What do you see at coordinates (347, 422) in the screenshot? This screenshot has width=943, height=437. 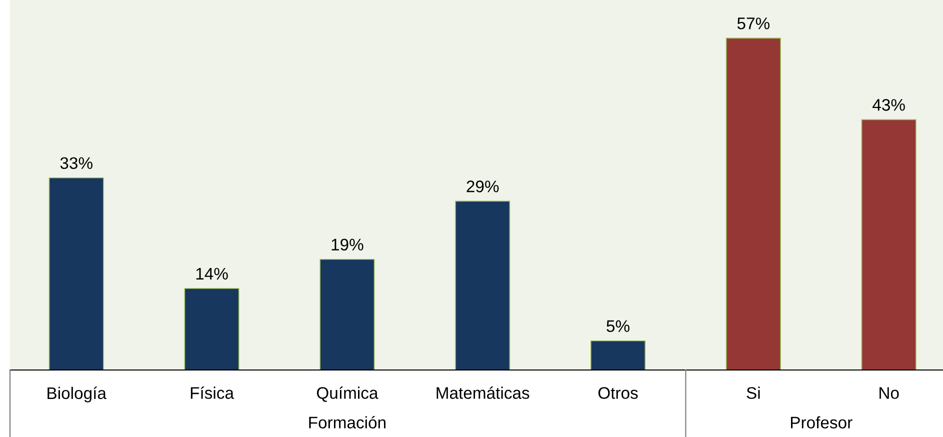 I see `text: Formación` at bounding box center [347, 422].